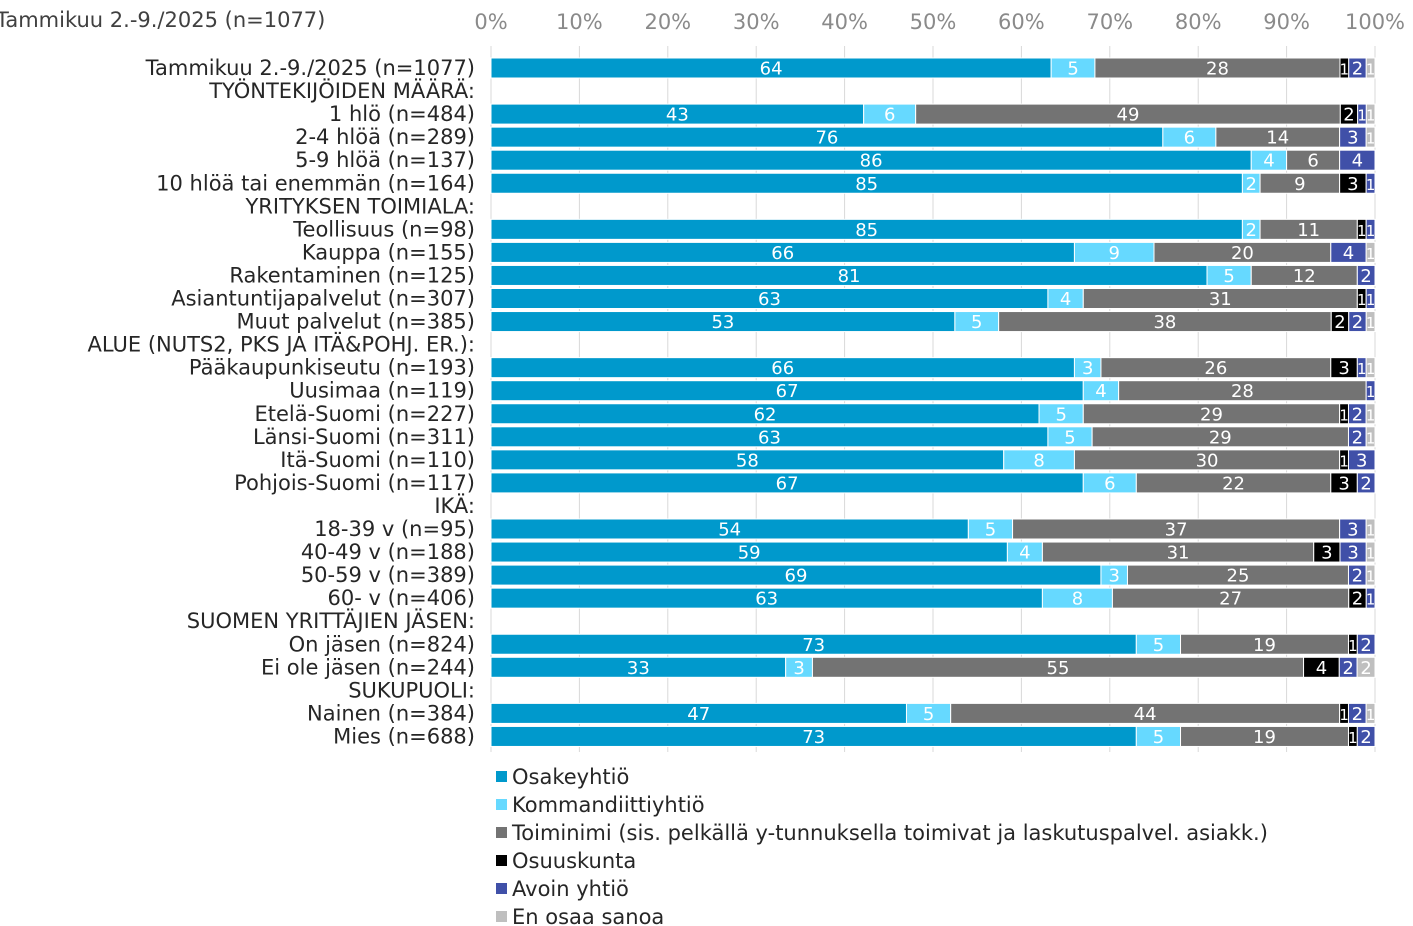 The width and height of the screenshot is (1413, 926). Describe the element at coordinates (805, 483) in the screenshot. I see `bar-row: Pohjois-Suomi (n=117) 67 6 22 3 2` at that location.